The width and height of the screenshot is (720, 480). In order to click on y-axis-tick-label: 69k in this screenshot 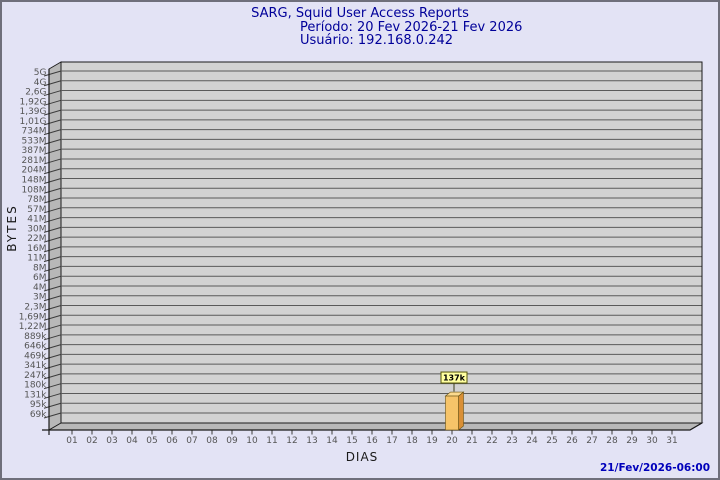, I will do `click(38, 415)`.